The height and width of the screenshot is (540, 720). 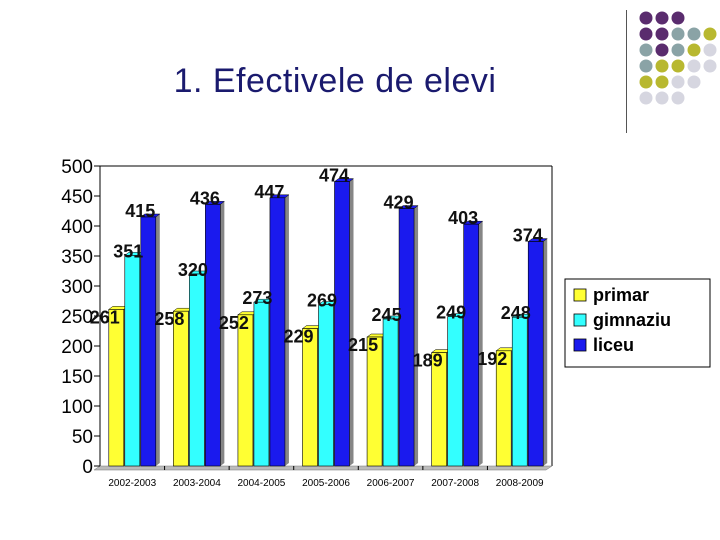 I want to click on data-label: 403, so click(x=463, y=218).